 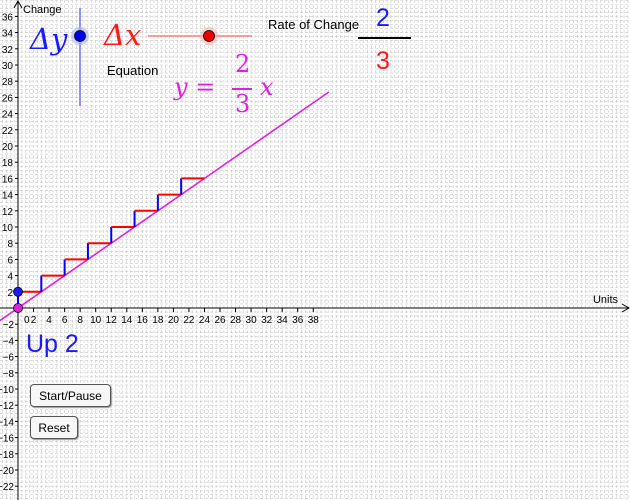 What do you see at coordinates (9, 358) in the screenshot?
I see `y-tick-label: −6` at bounding box center [9, 358].